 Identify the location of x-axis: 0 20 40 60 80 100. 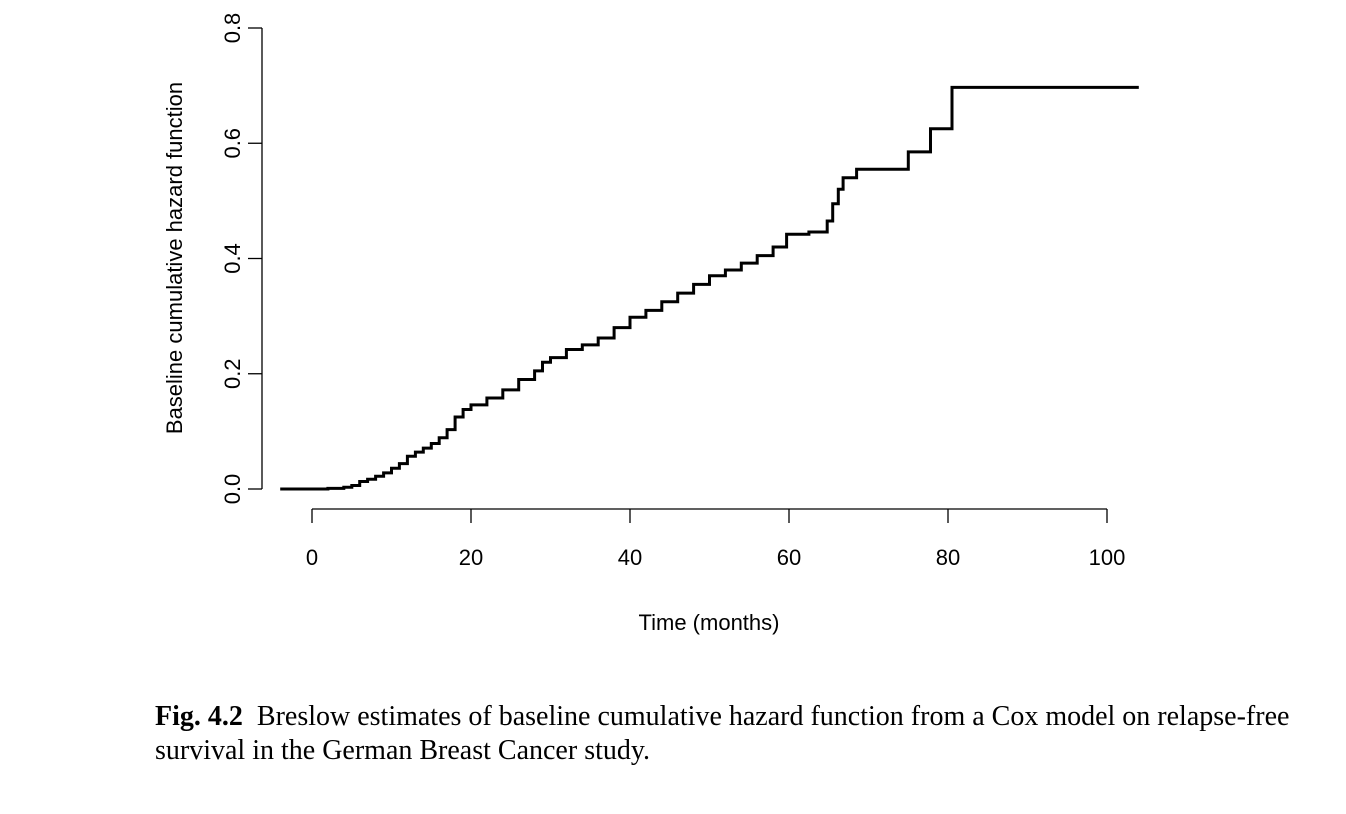
(716, 539).